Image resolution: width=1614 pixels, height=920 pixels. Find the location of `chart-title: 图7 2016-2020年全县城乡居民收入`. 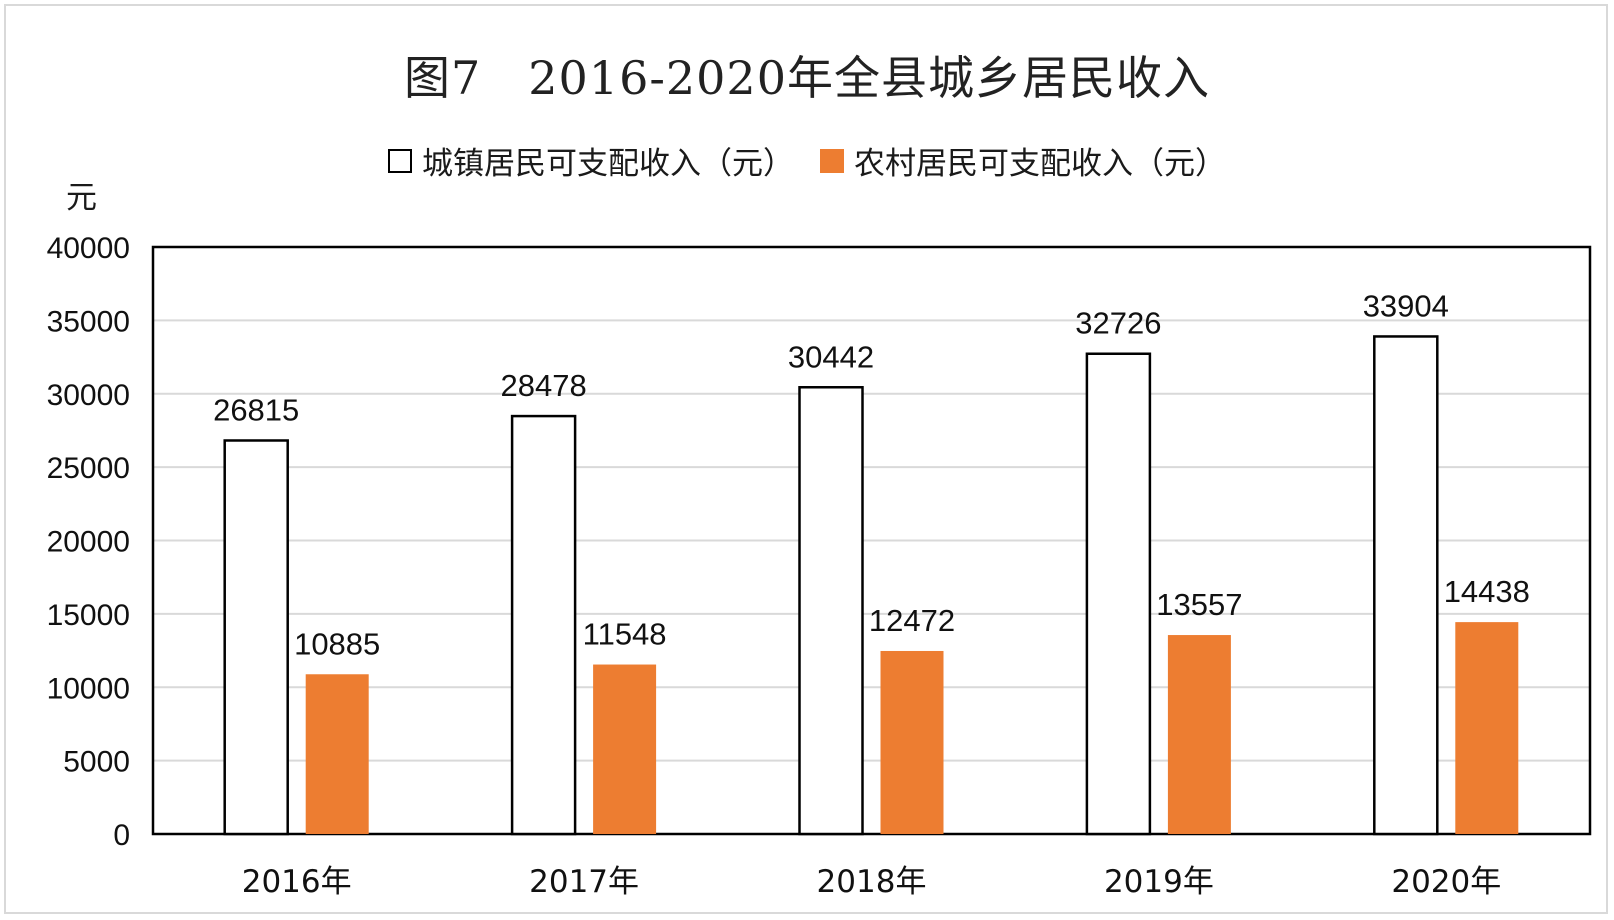

chart-title: 图7 2016-2020年全县城乡居民收入 is located at coordinates (807, 78).